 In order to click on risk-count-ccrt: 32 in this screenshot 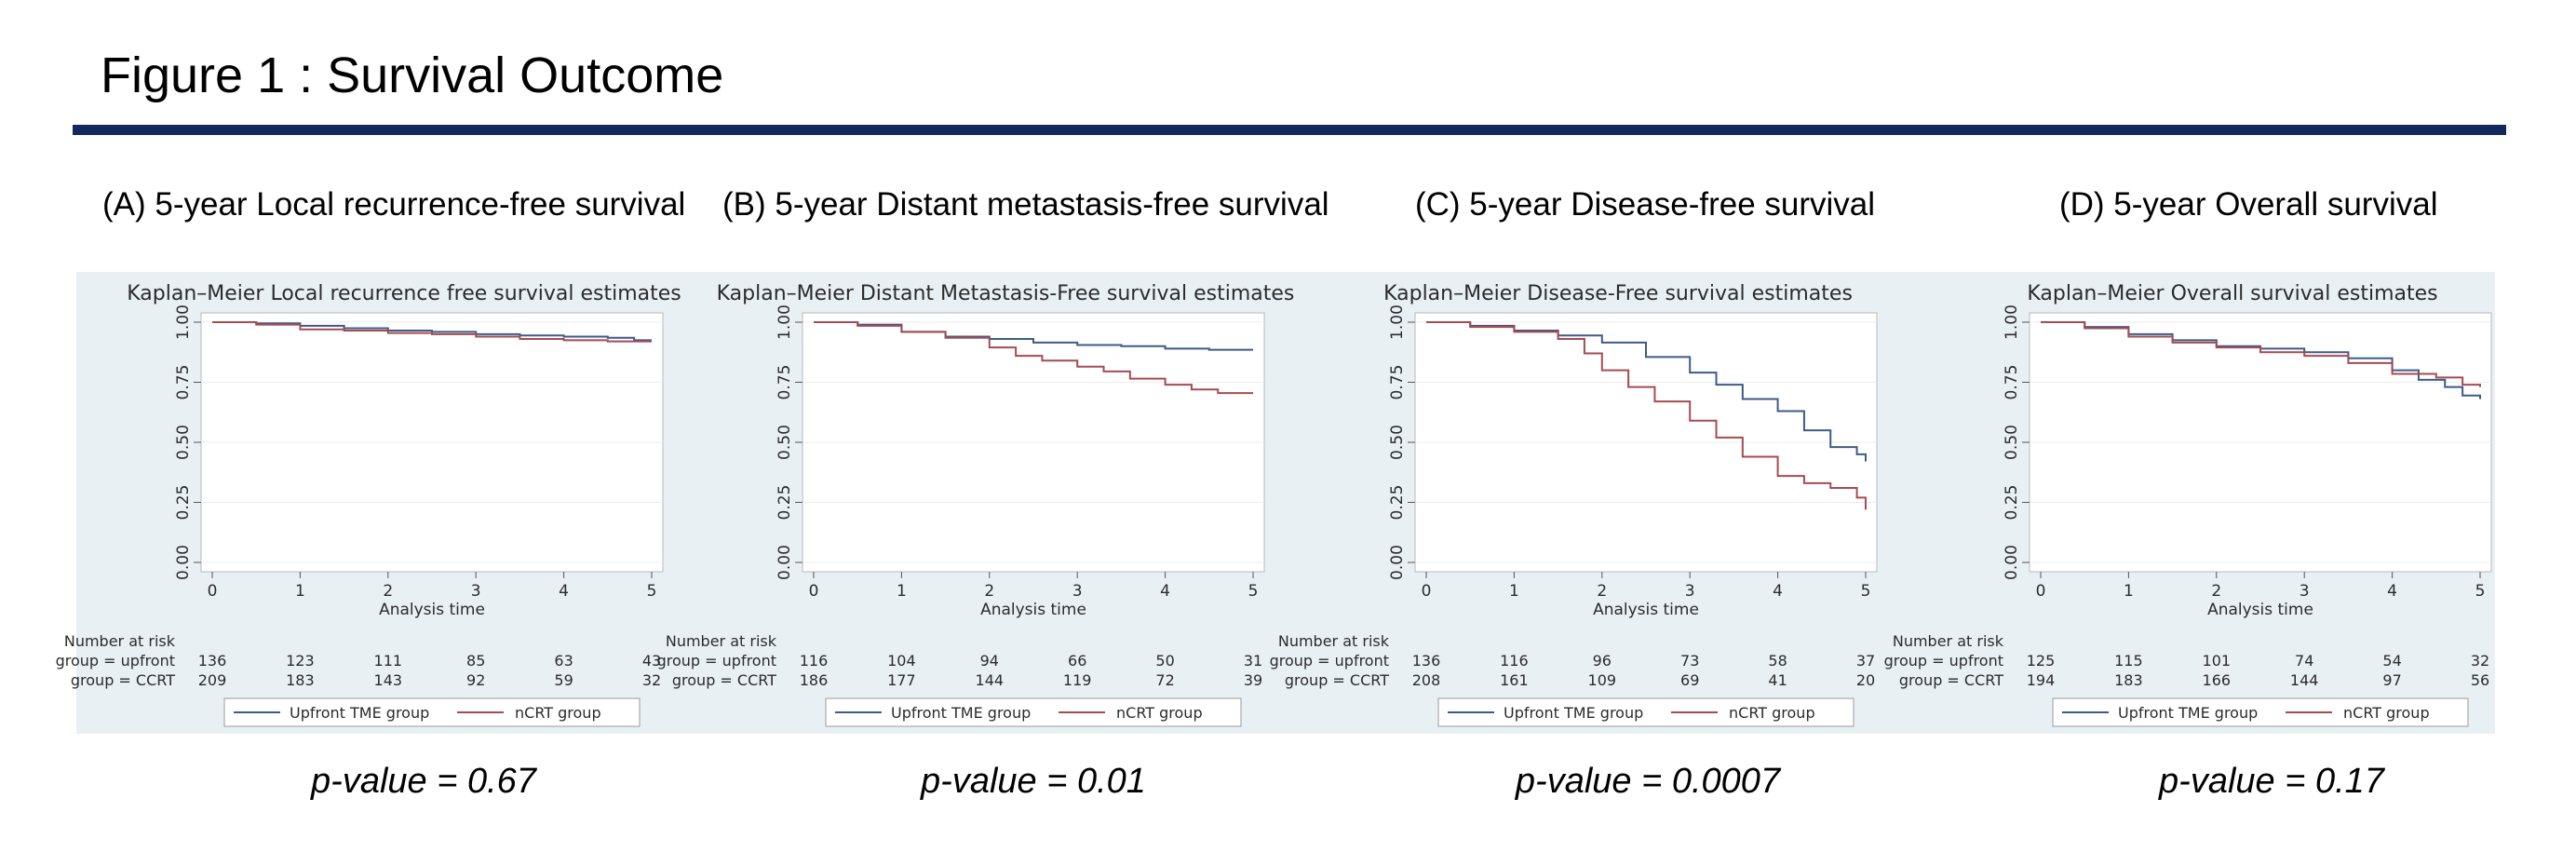, I will do `click(651, 680)`.